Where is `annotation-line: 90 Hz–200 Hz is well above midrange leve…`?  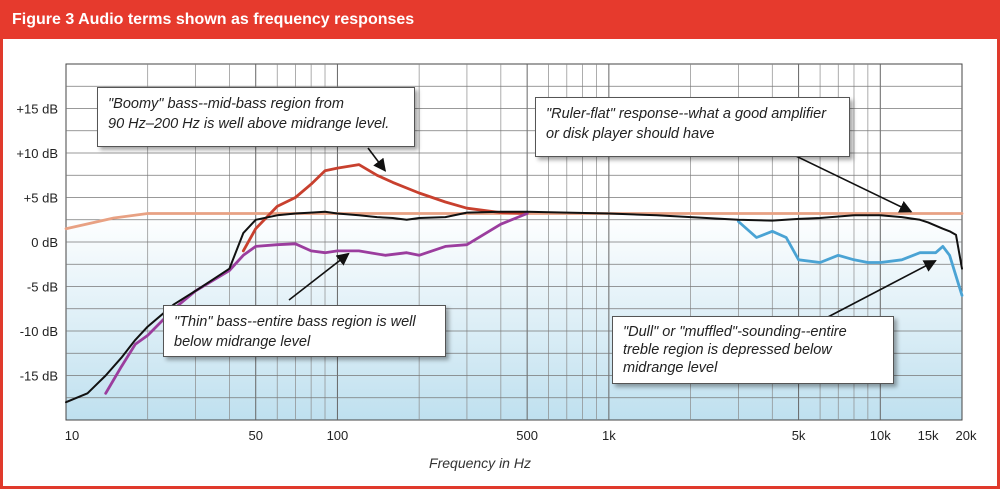
annotation-line: 90 Hz–200 Hz is well above midrange leve… is located at coordinates (249, 124).